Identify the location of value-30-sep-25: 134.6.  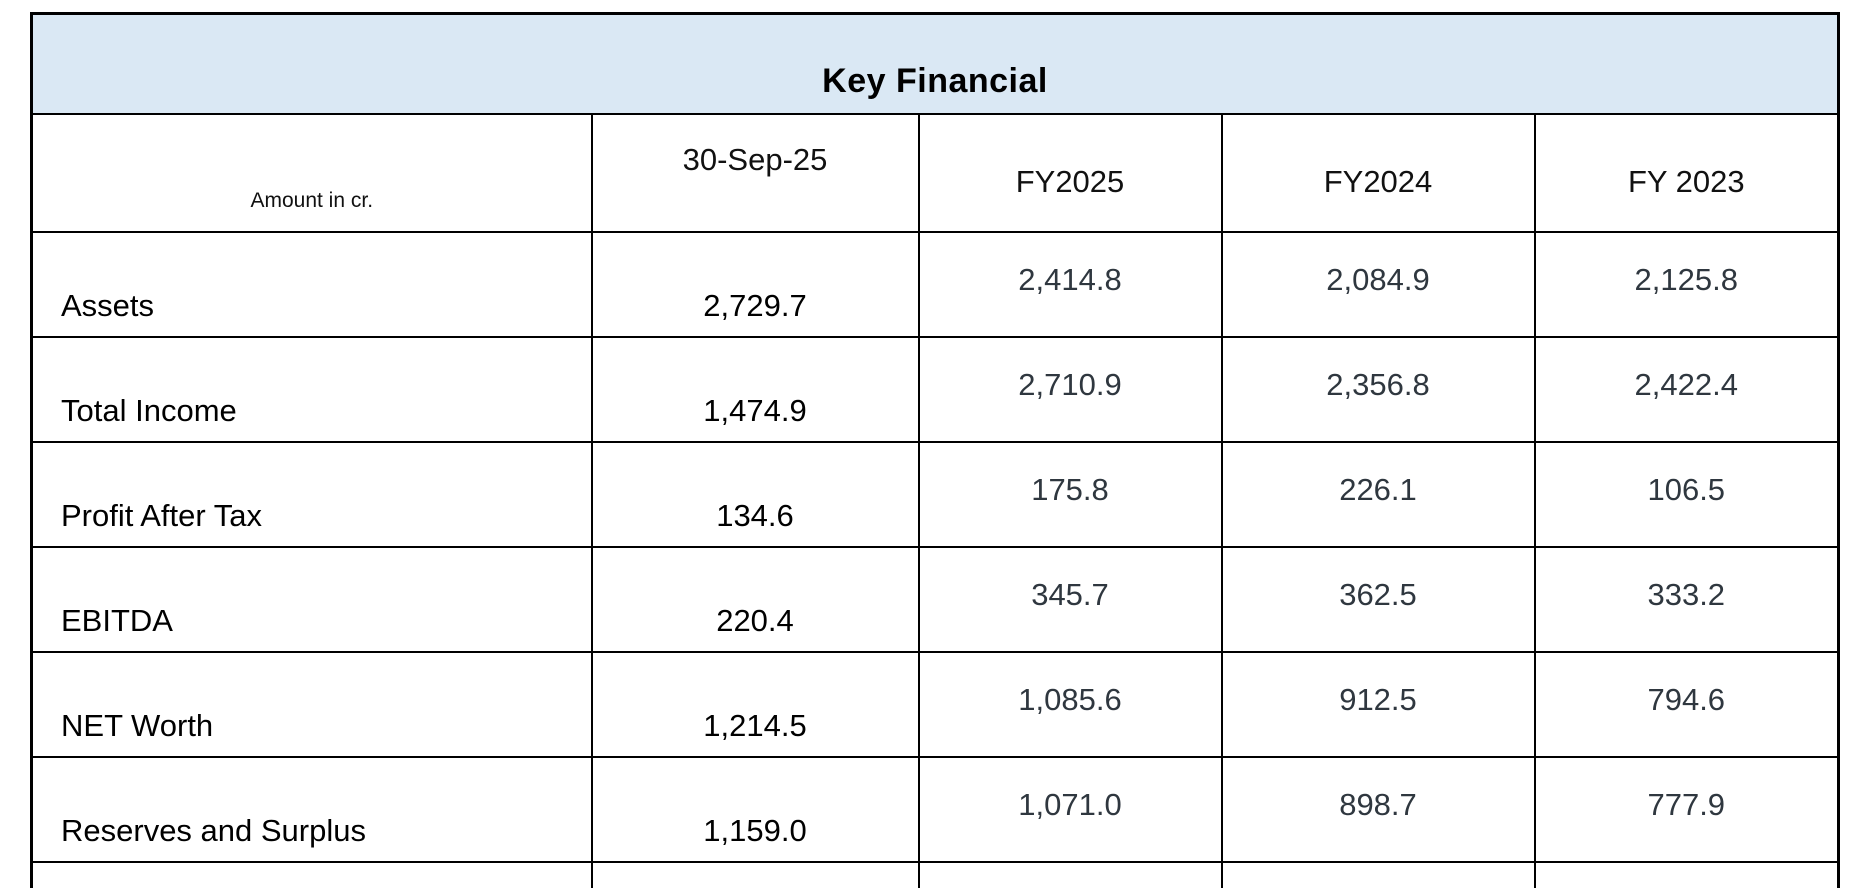
(755, 494).